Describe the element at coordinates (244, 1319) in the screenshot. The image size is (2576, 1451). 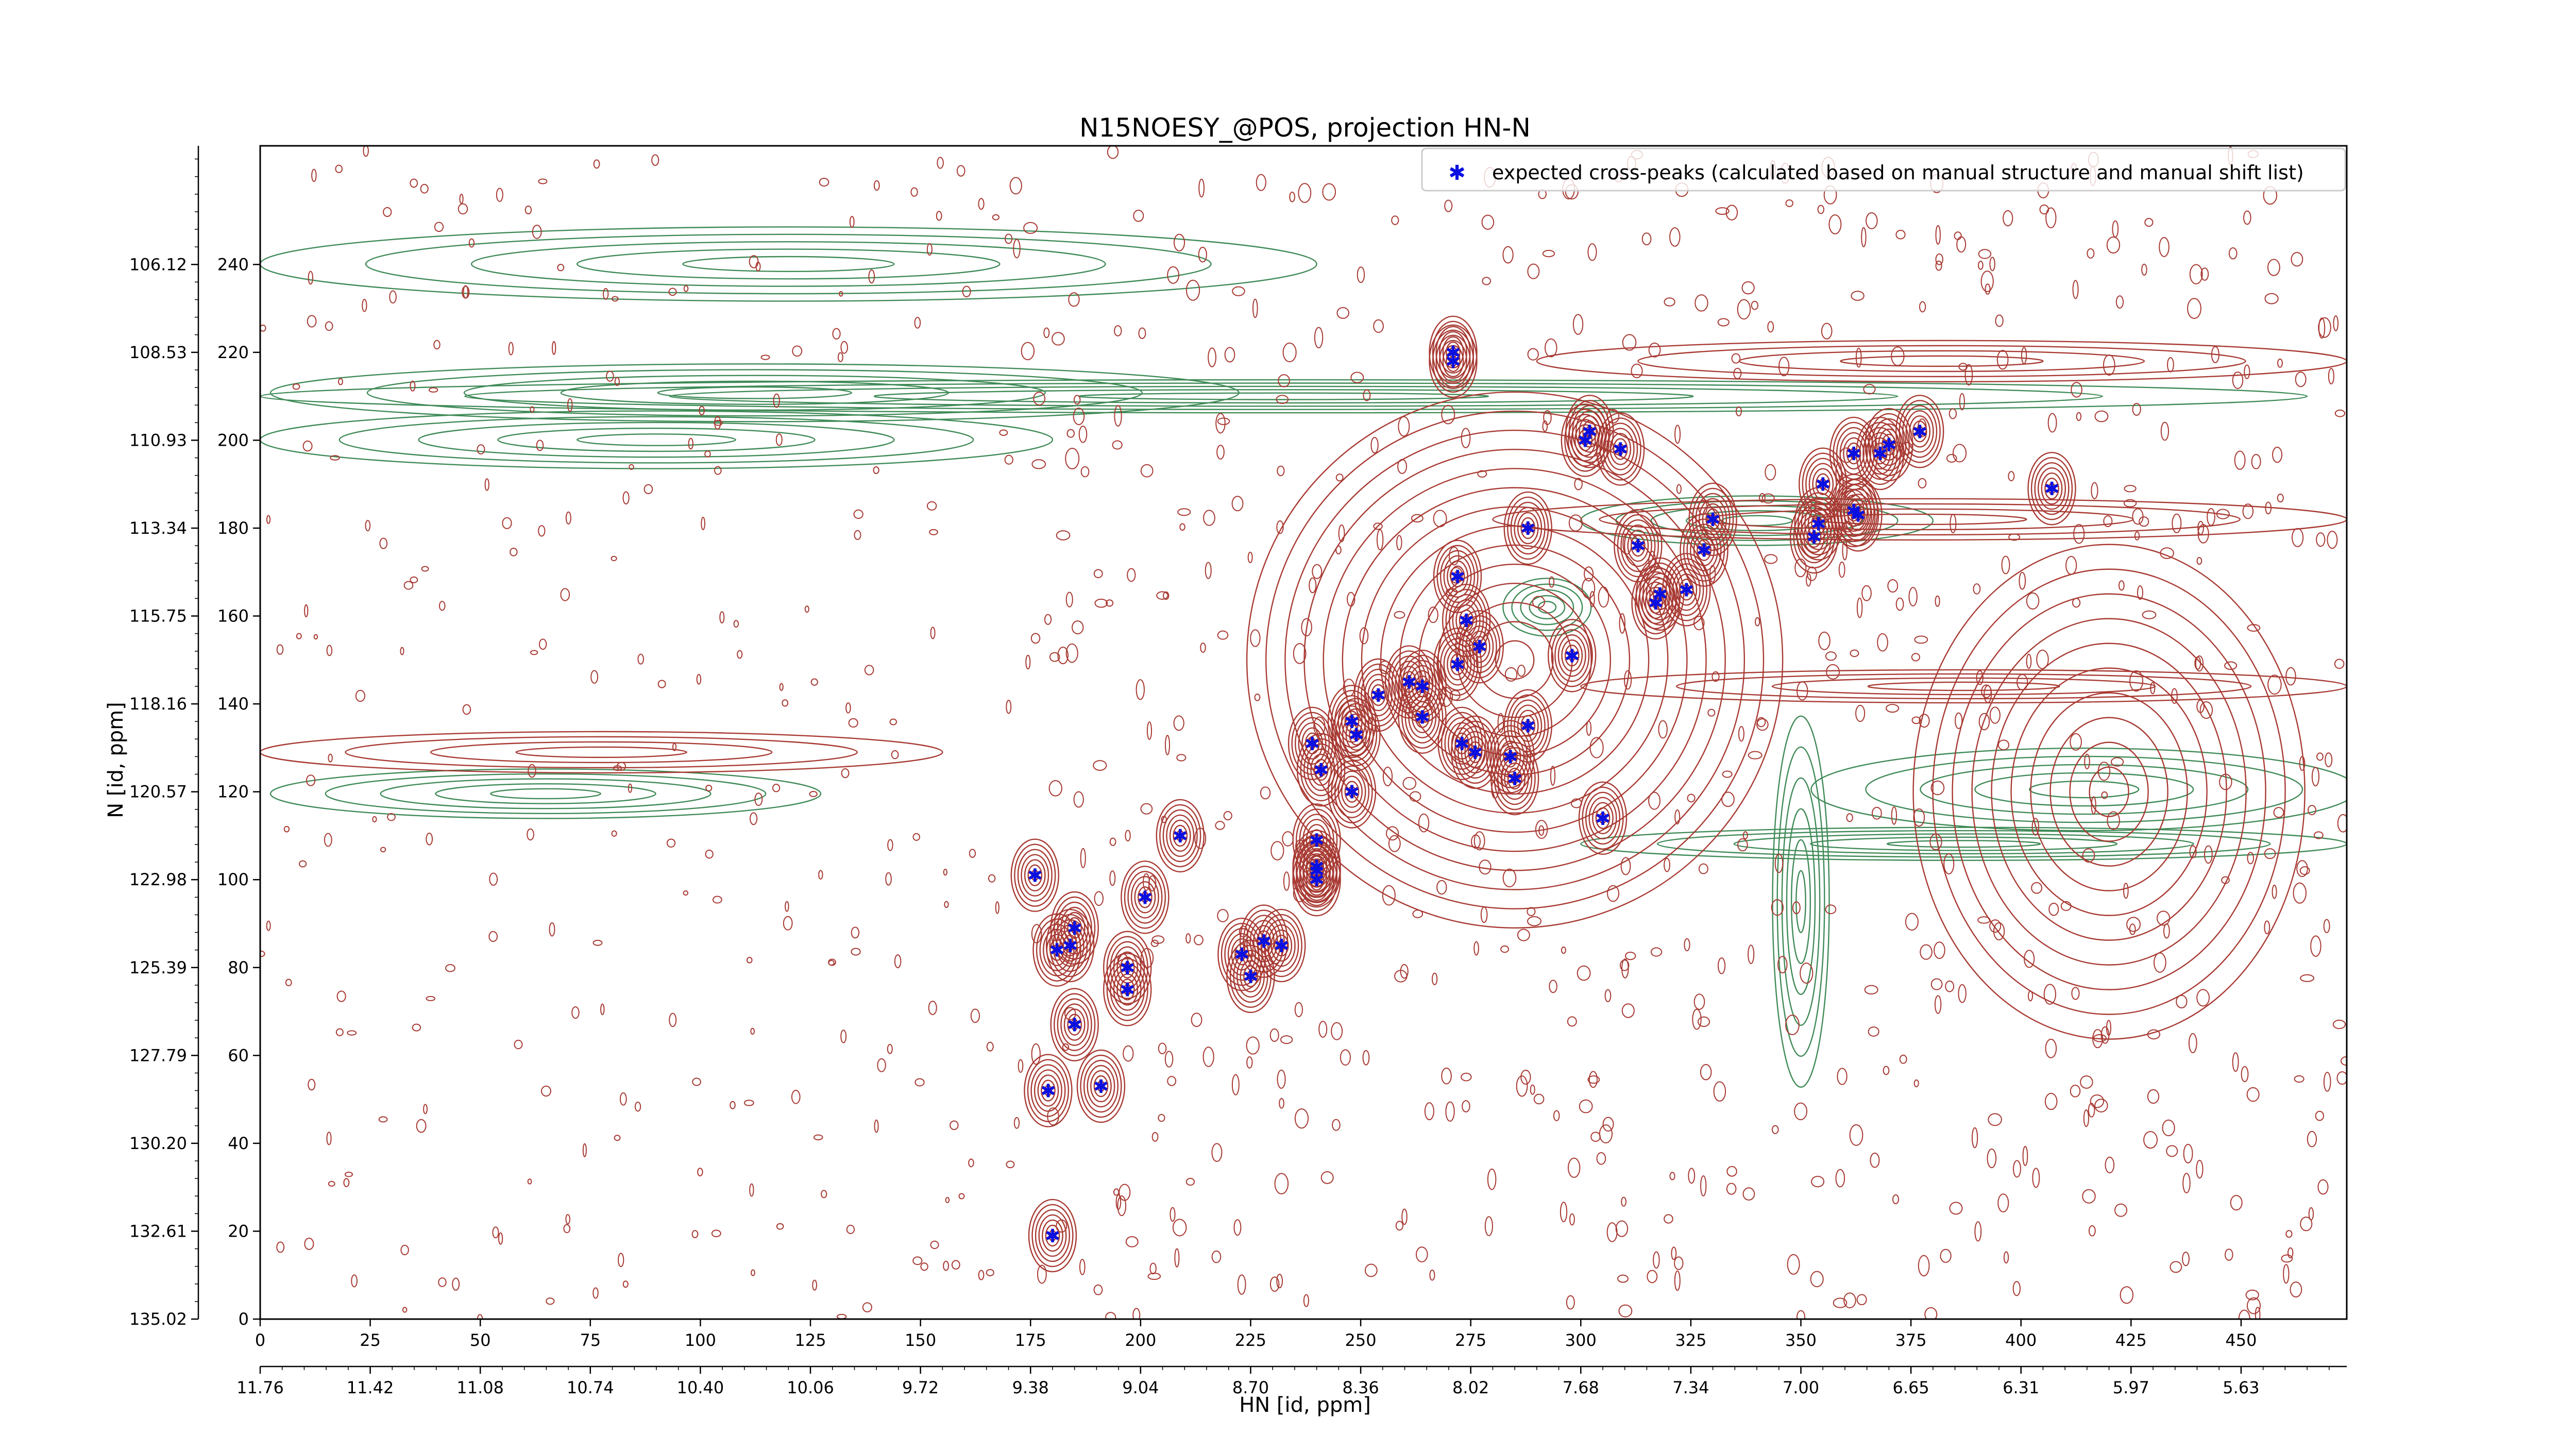
I see `y-index-tick-label: 0` at that location.